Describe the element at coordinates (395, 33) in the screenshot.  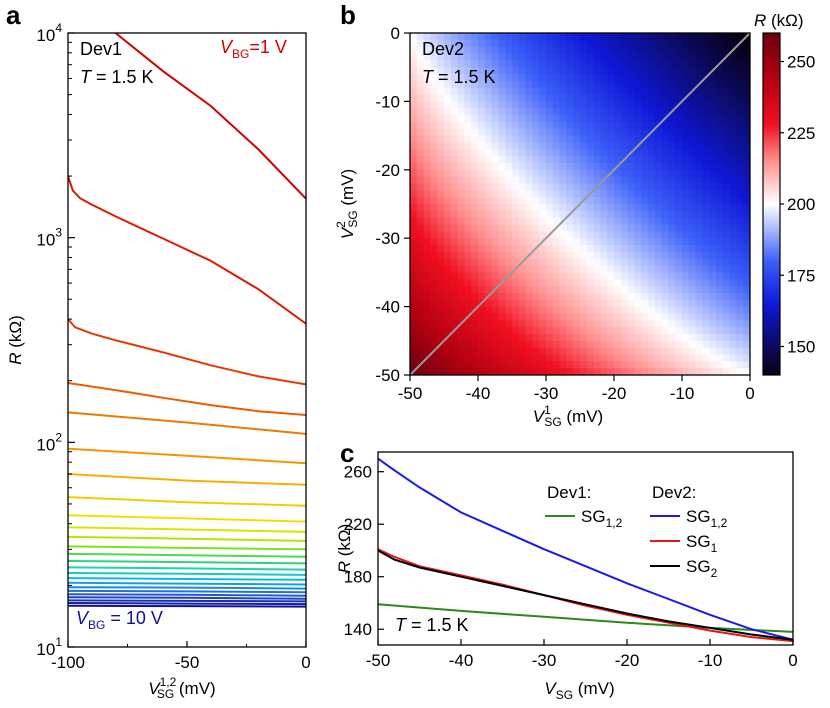
I see `y-tick-label: 0` at that location.